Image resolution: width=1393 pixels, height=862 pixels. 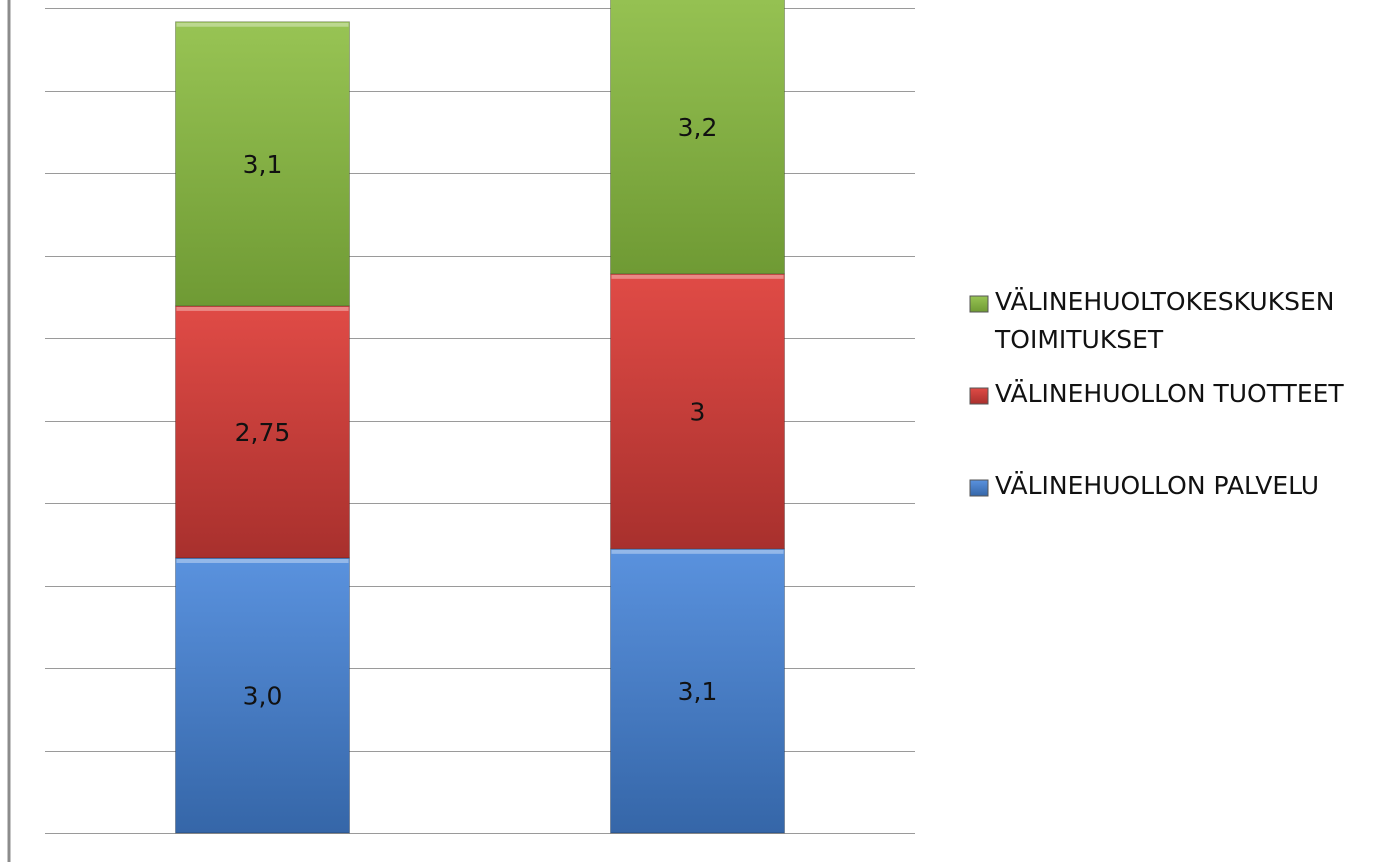 I want to click on data-label: 2,75, so click(x=263, y=432).